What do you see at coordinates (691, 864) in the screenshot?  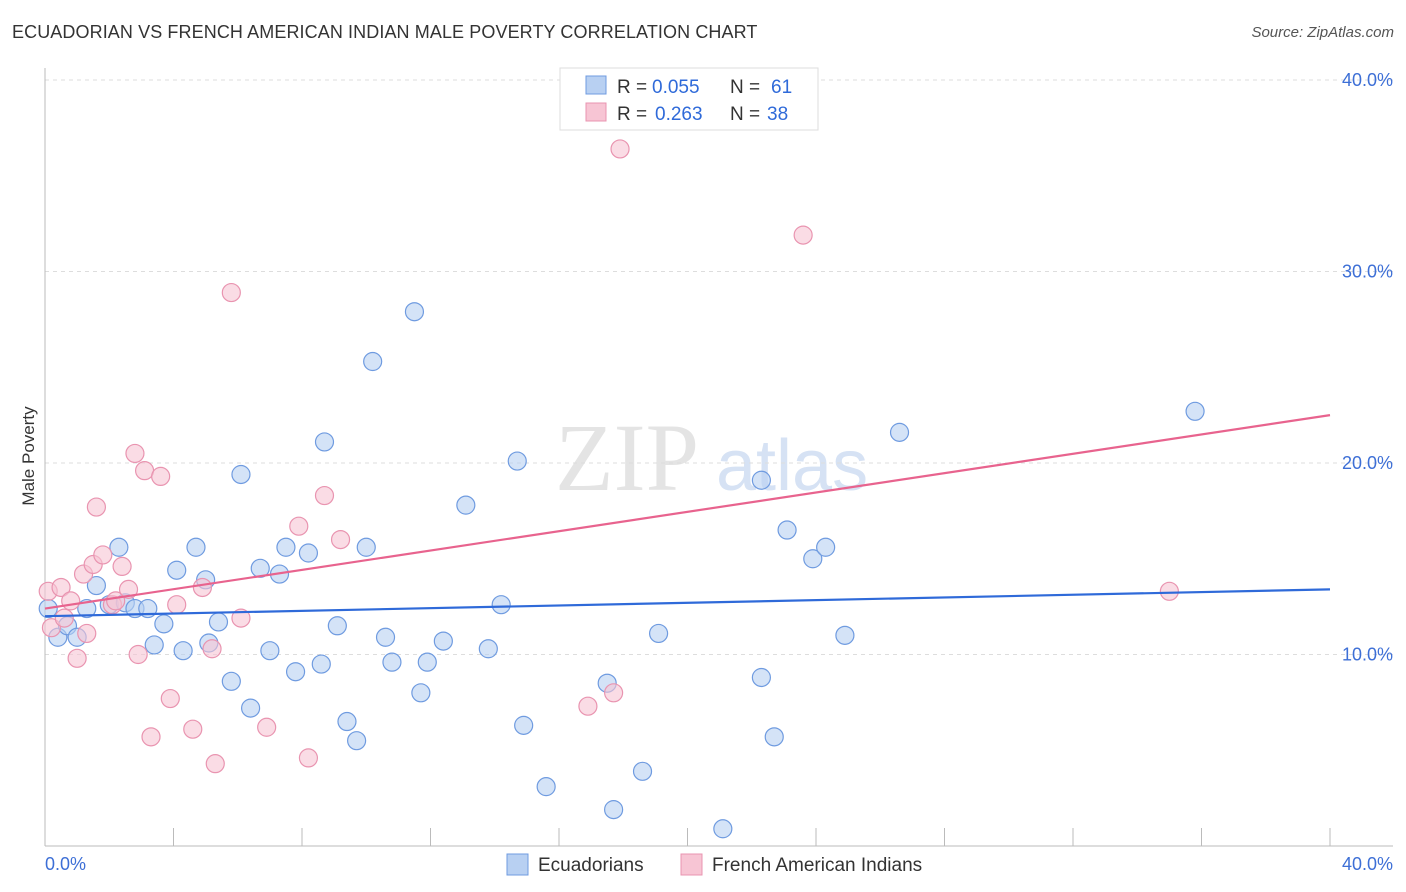 I see `legend-swatch-french-american-indians` at bounding box center [691, 864].